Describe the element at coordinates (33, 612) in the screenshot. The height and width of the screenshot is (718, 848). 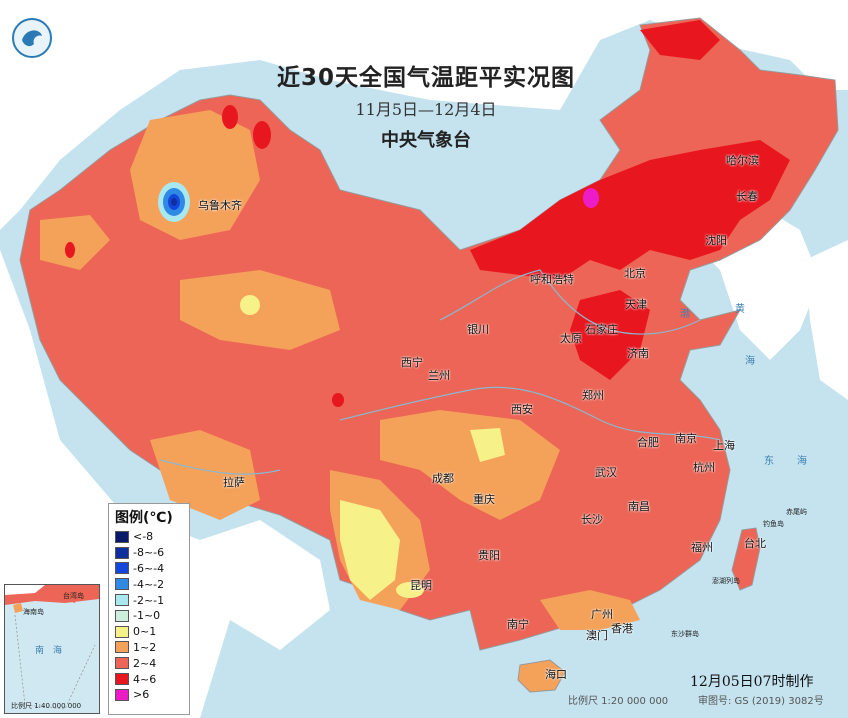
I see `inset-island-label: 海南岛` at that location.